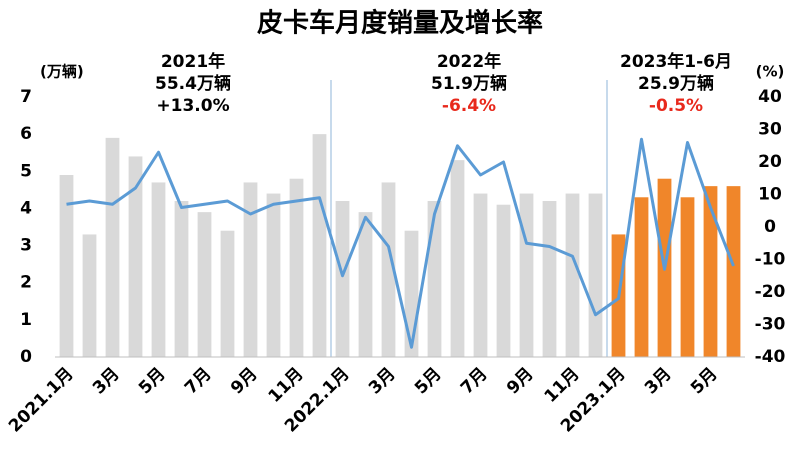 The image size is (800, 458). I want to click on chart-title: 皮卡车月度销量及增长率, so click(400, 23).